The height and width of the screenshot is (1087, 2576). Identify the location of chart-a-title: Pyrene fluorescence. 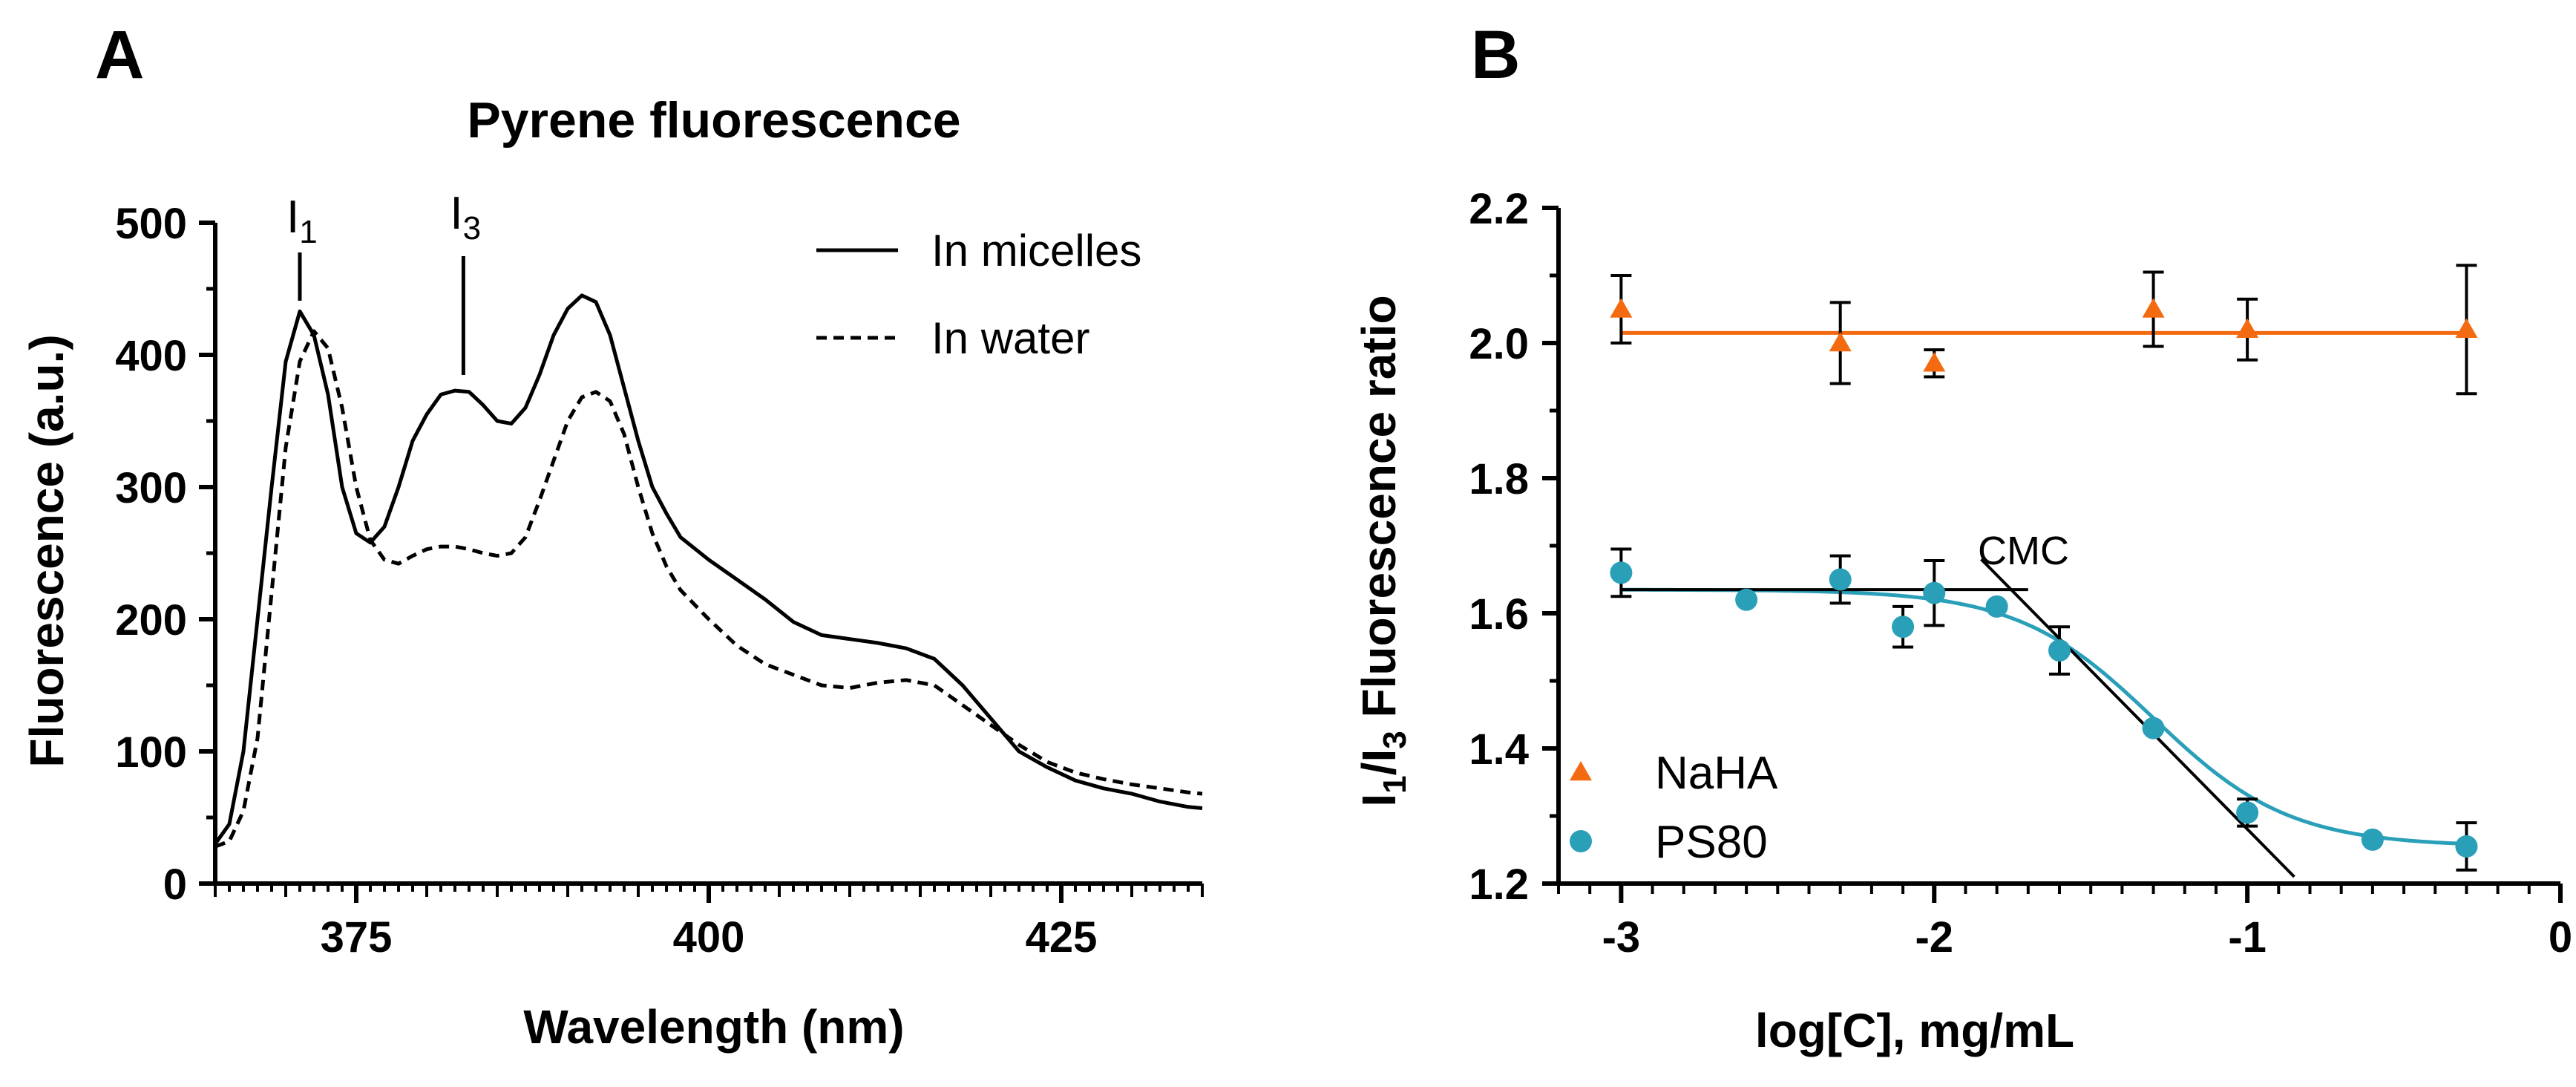
(713, 120).